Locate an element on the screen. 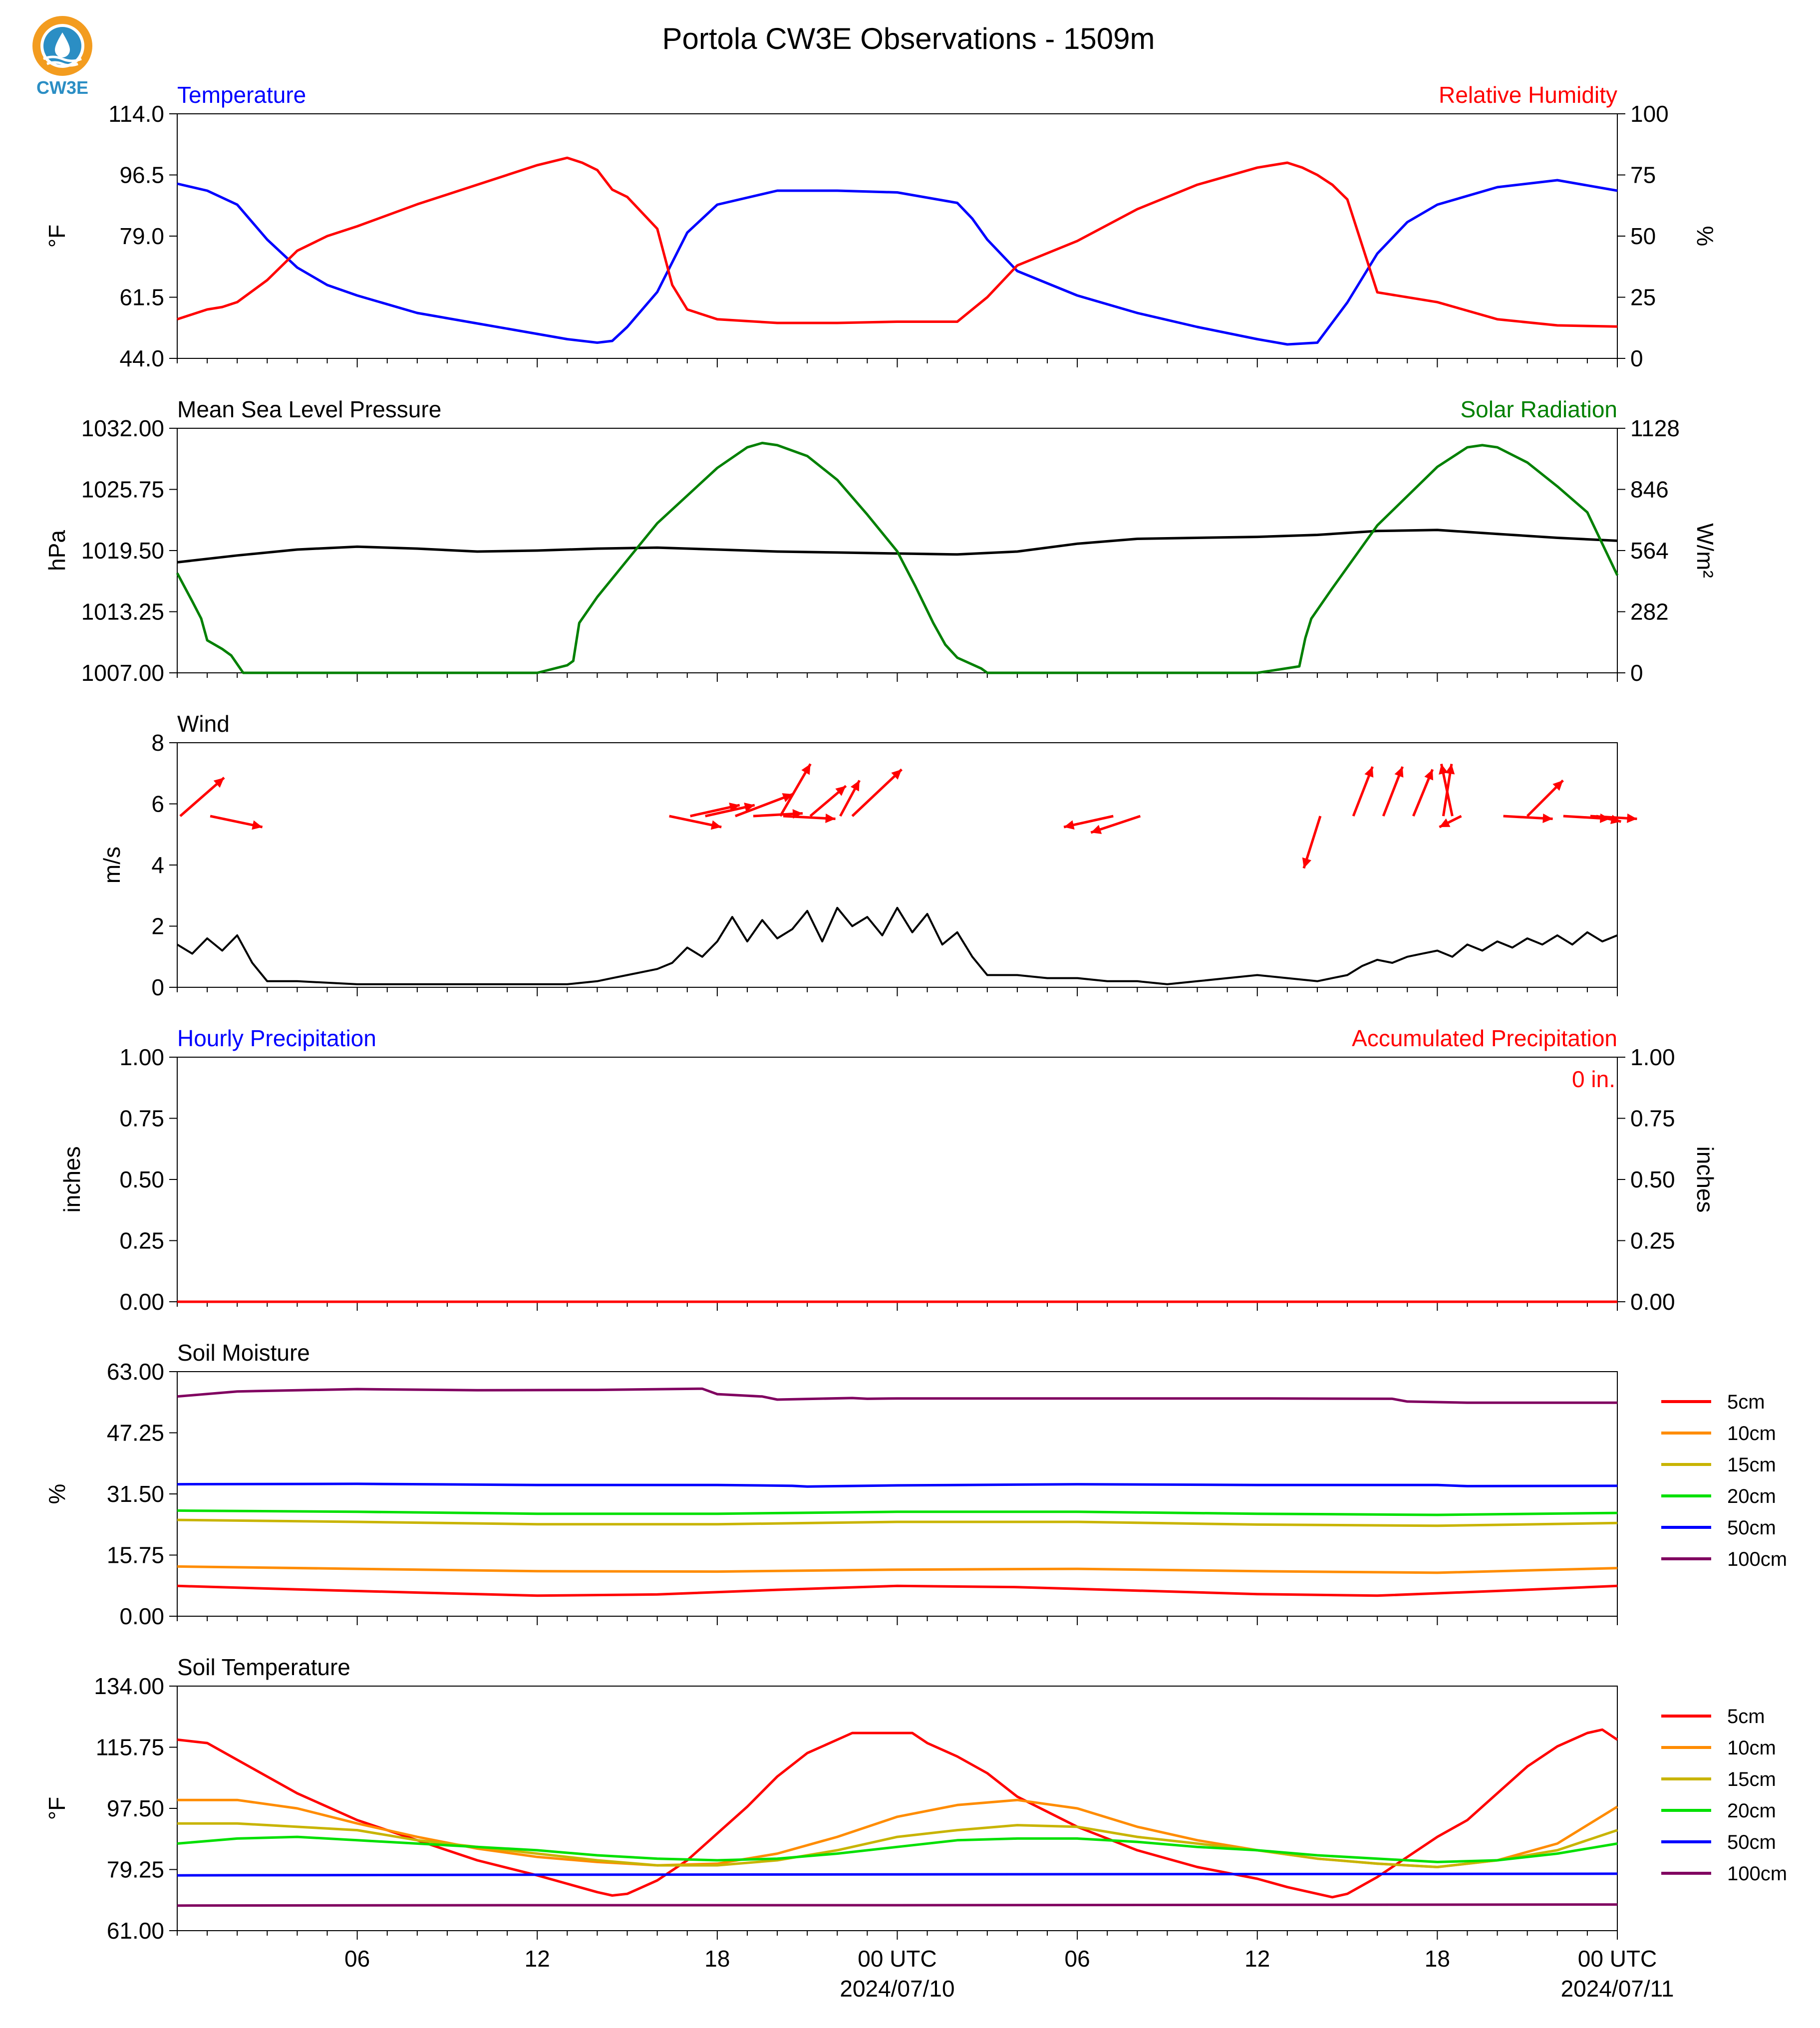 The image size is (1820, 2028). y-tick-label: 0 is located at coordinates (157, 987).